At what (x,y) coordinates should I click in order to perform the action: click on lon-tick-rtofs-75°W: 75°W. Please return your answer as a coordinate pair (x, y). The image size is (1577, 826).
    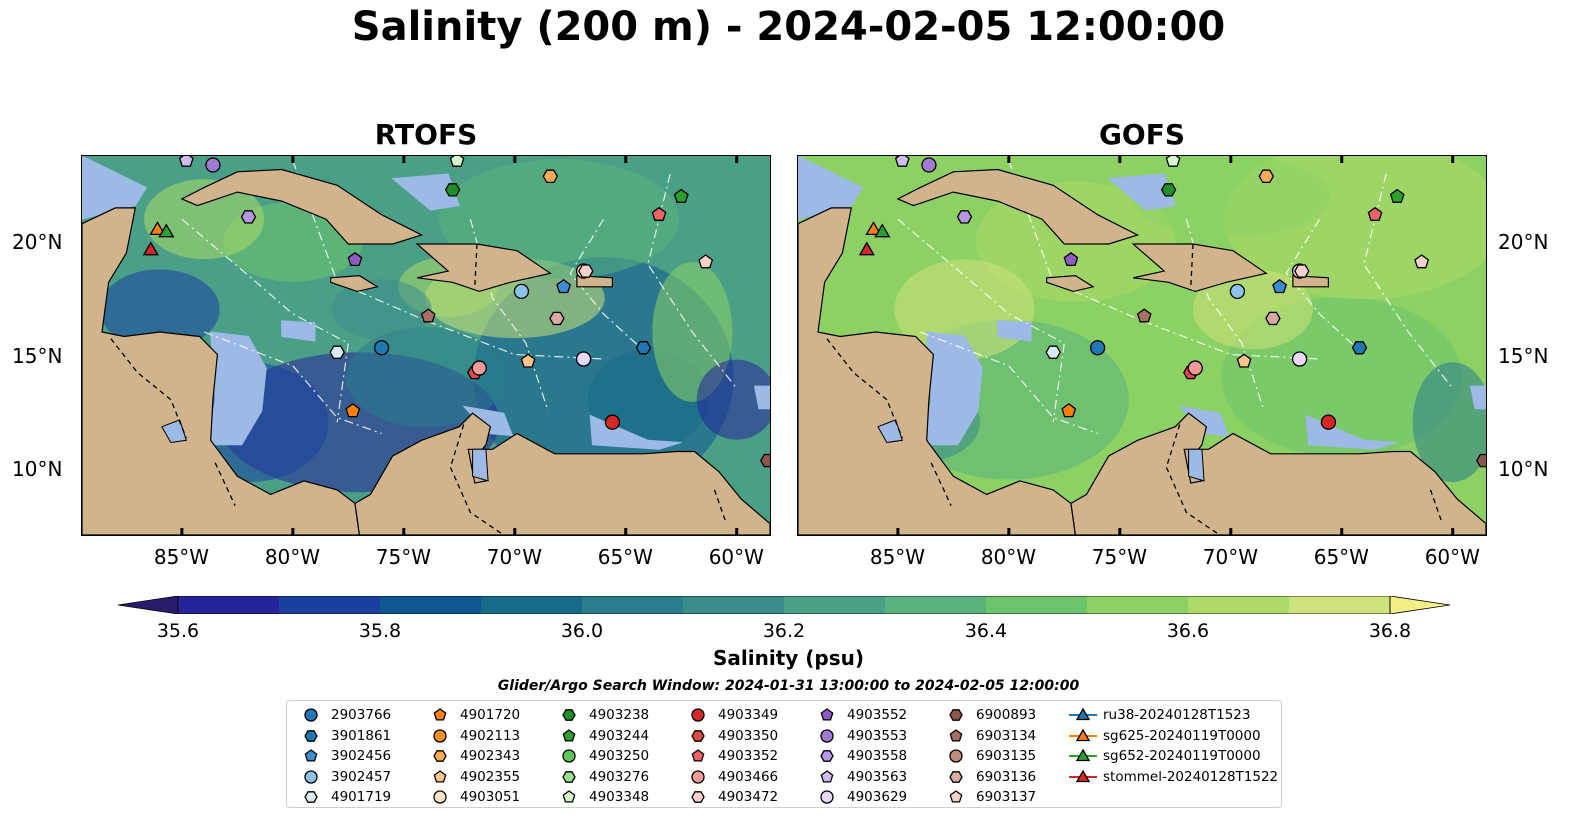
    Looking at the image, I should click on (403, 557).